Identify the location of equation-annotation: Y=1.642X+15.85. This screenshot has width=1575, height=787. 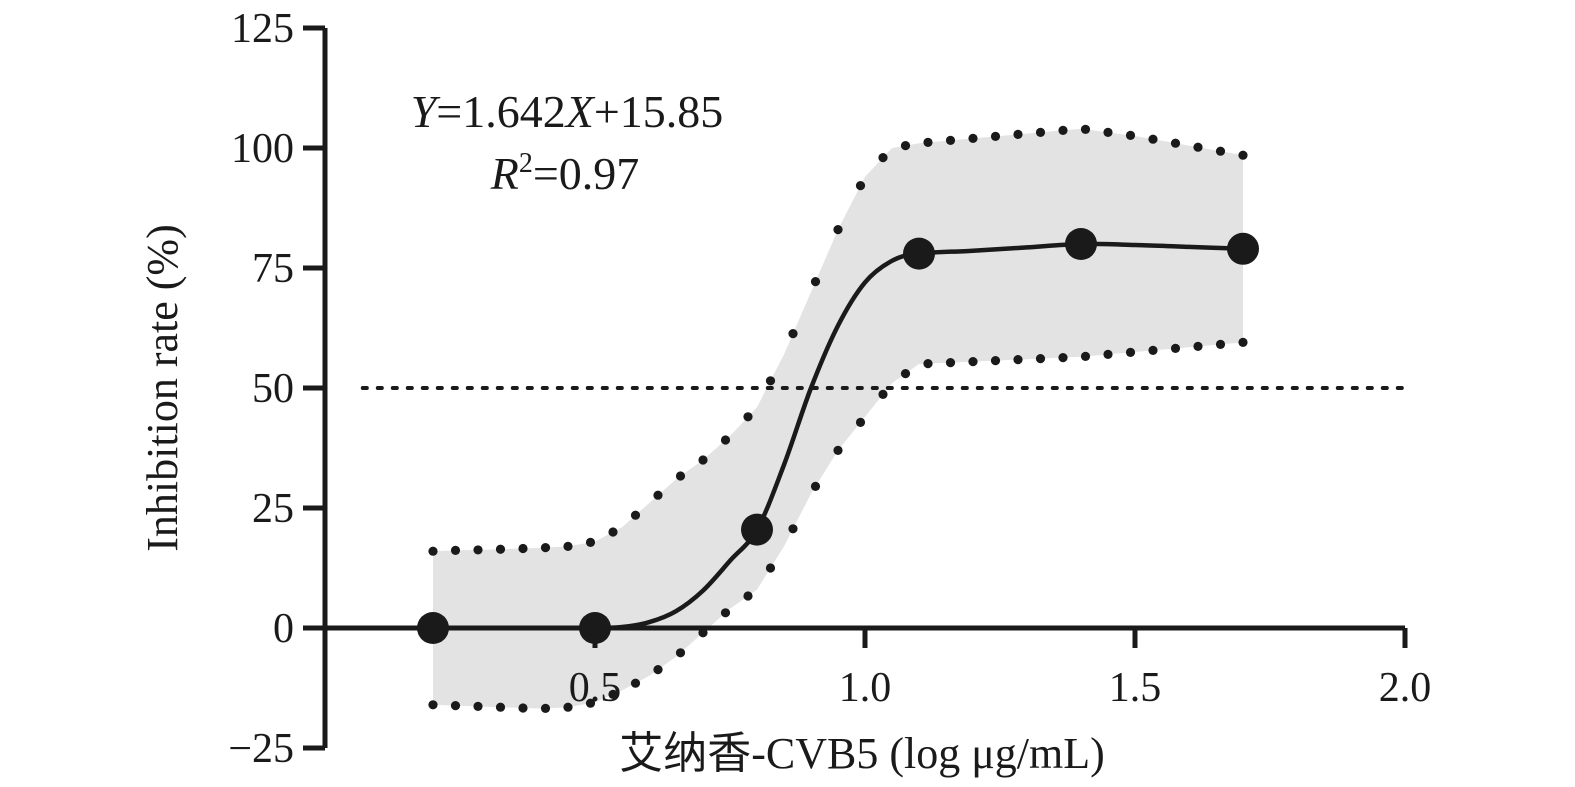
(567, 111).